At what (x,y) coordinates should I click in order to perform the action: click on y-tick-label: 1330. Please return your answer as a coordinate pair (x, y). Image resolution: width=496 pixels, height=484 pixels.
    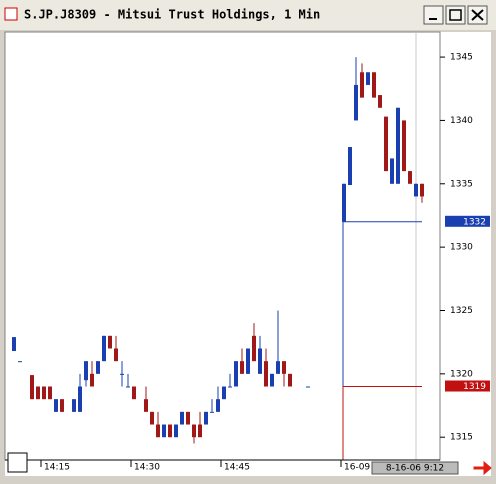
    Looking at the image, I should click on (461, 248).